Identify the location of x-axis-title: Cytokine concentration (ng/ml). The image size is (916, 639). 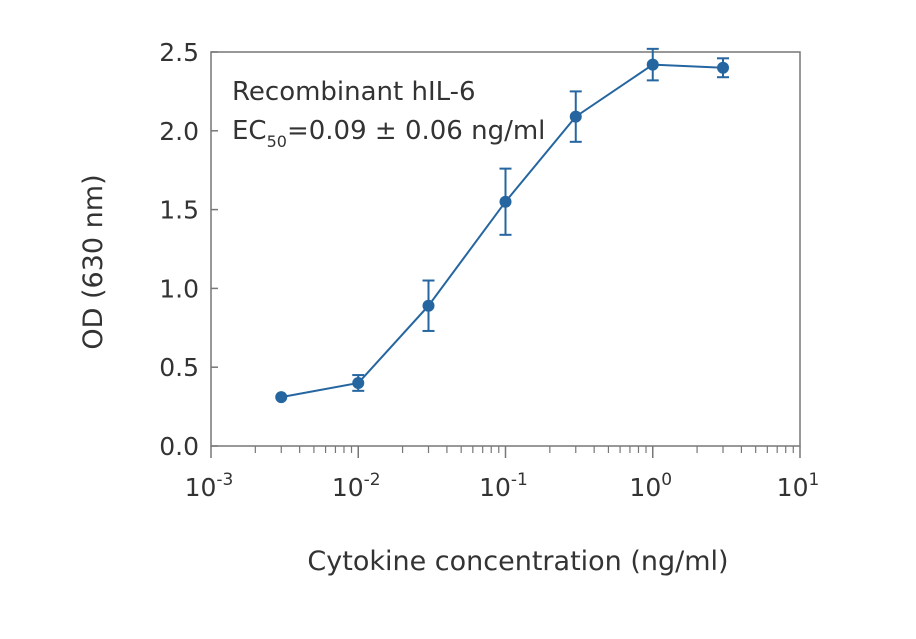
(517, 561).